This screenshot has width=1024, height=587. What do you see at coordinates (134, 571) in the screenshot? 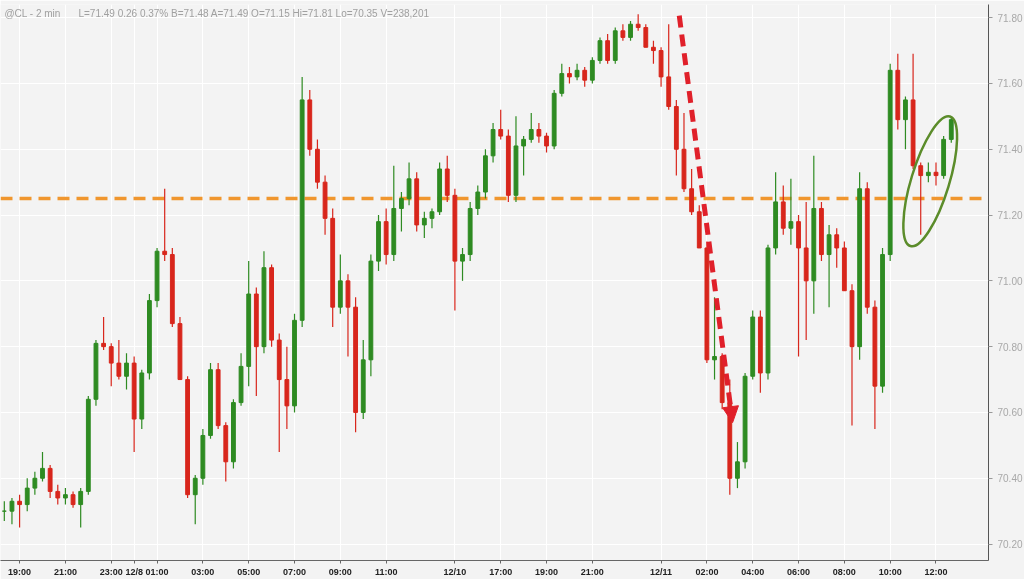
I see `x-tick-label: 12/8` at bounding box center [134, 571].